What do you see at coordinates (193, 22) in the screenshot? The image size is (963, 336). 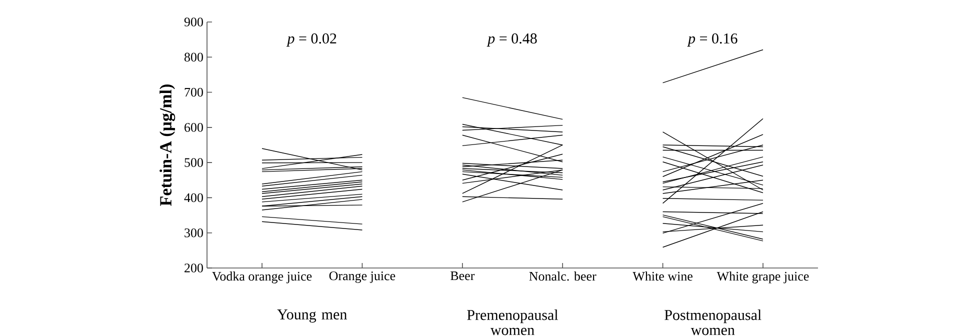 I see `y-tick-label: 900` at bounding box center [193, 22].